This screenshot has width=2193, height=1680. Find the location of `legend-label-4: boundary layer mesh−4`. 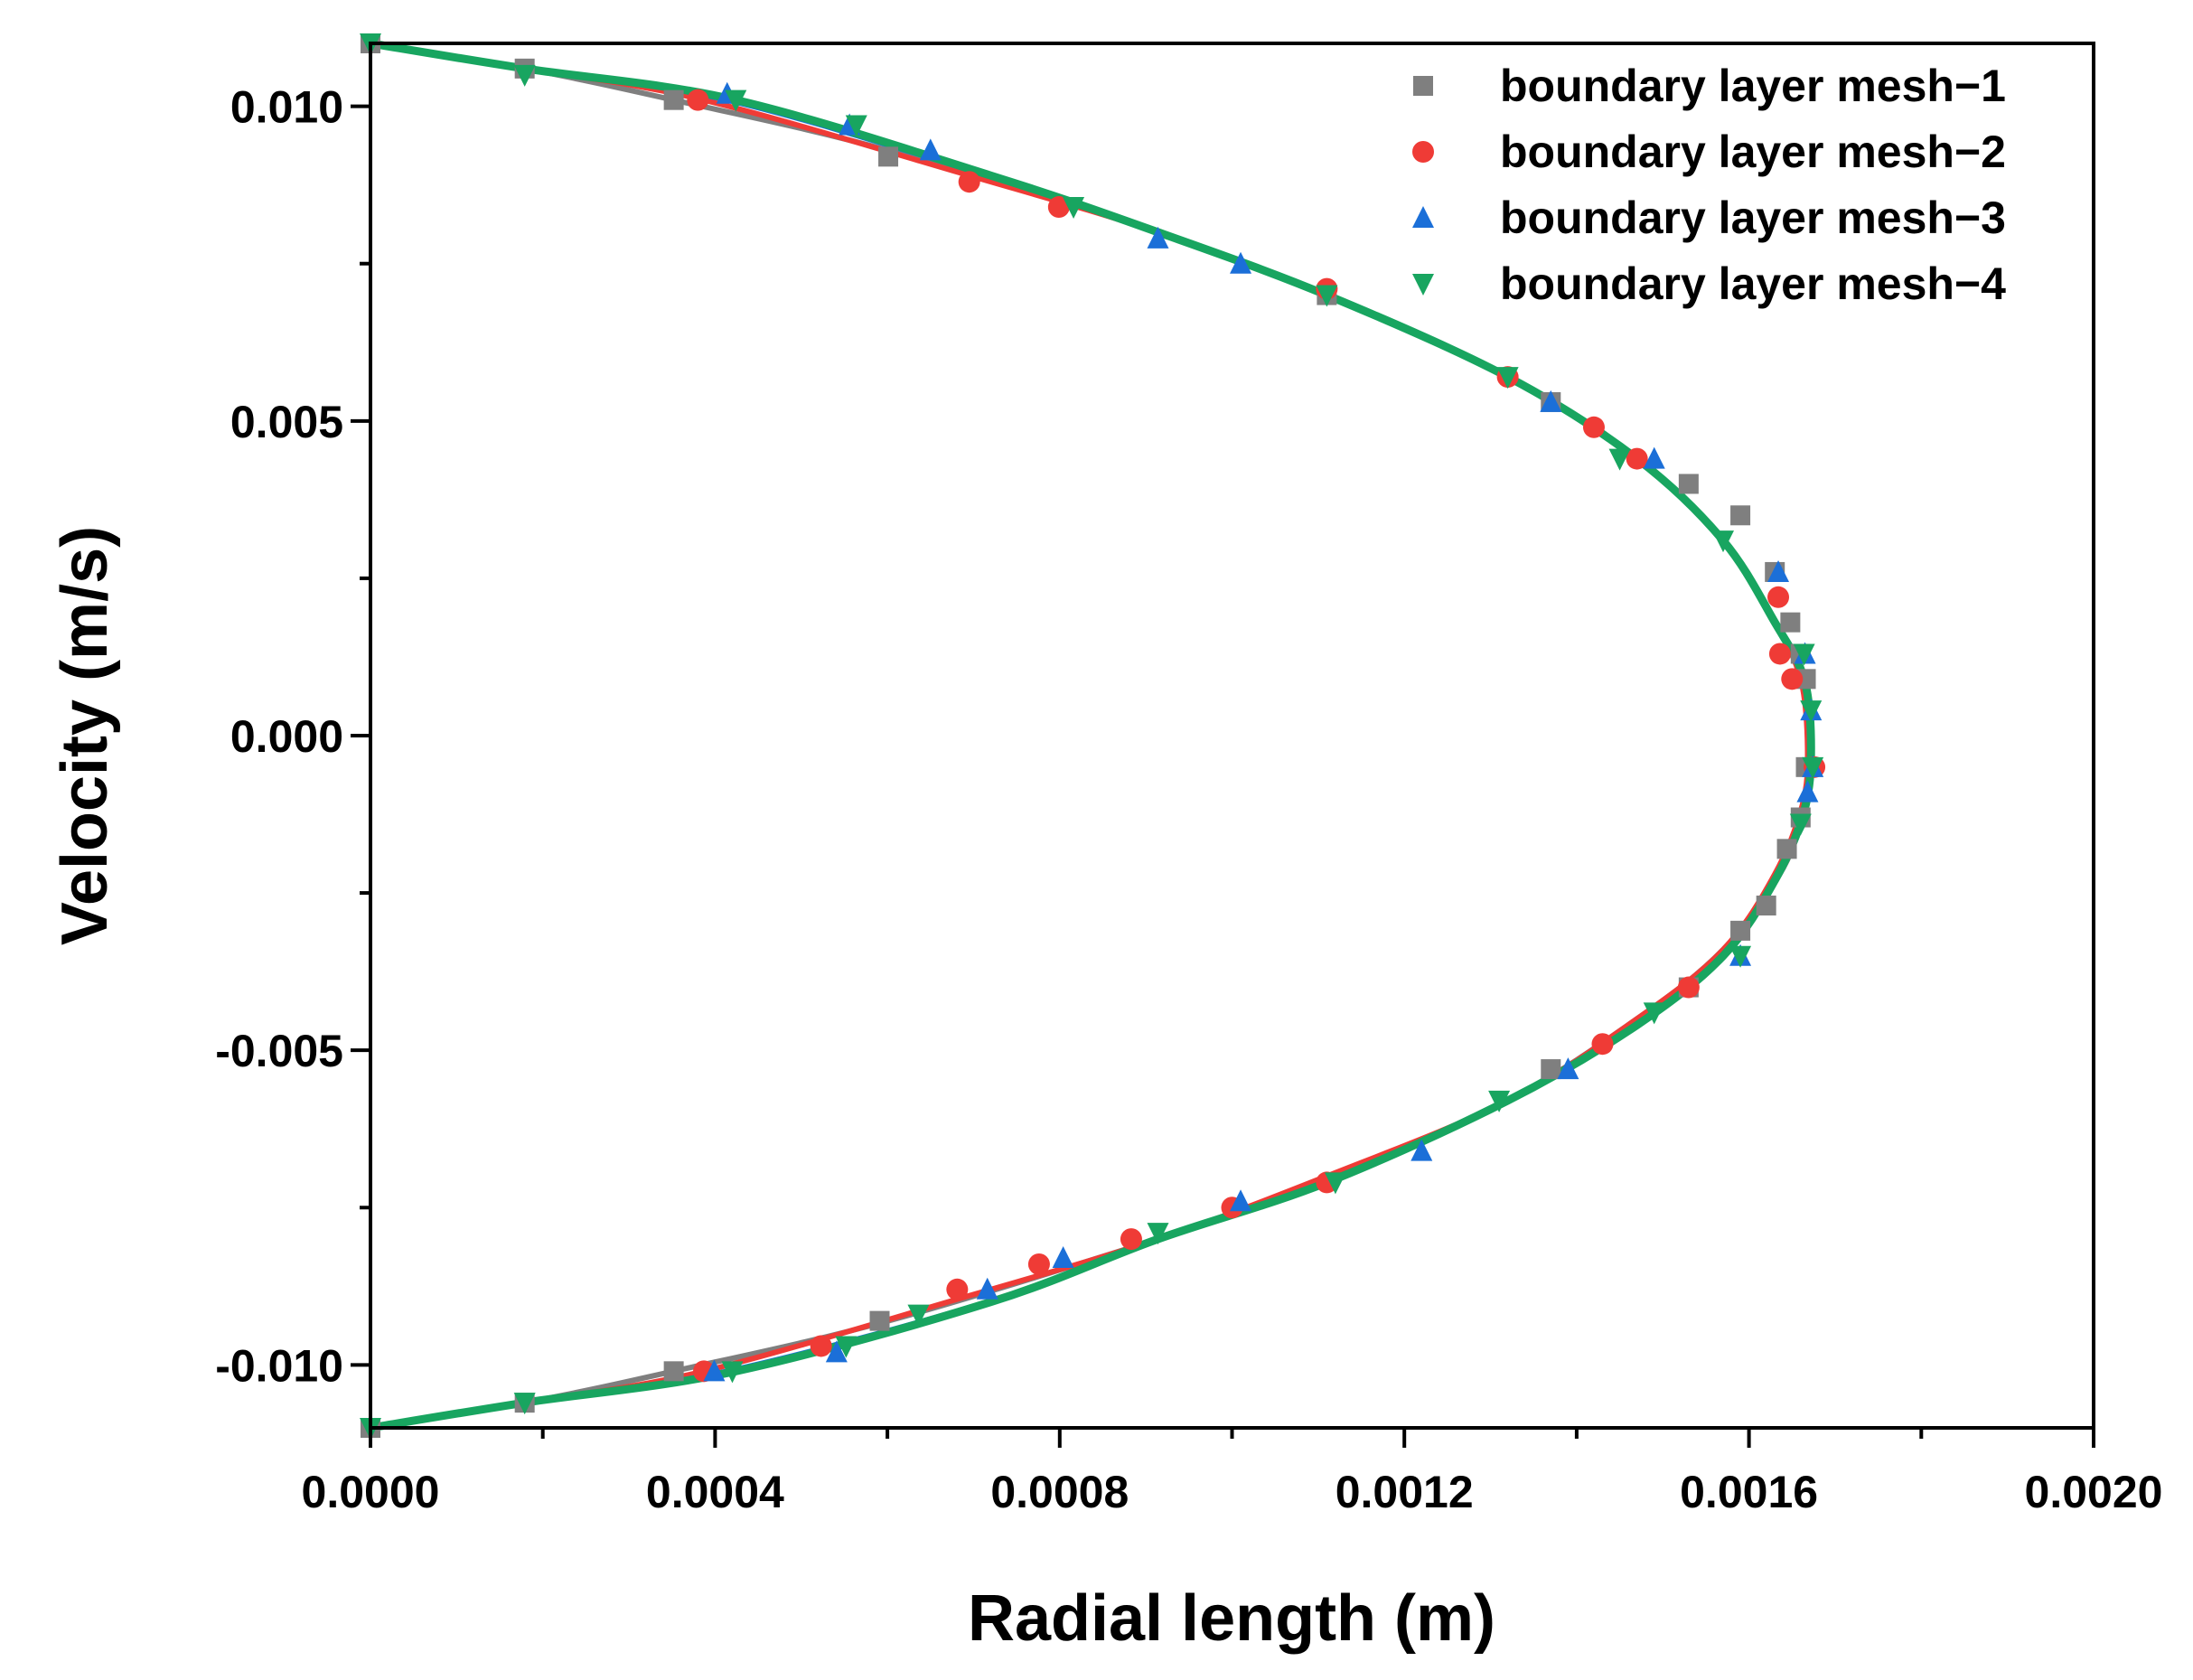

legend-label-4: boundary layer mesh−4 is located at coordinates (1753, 283).